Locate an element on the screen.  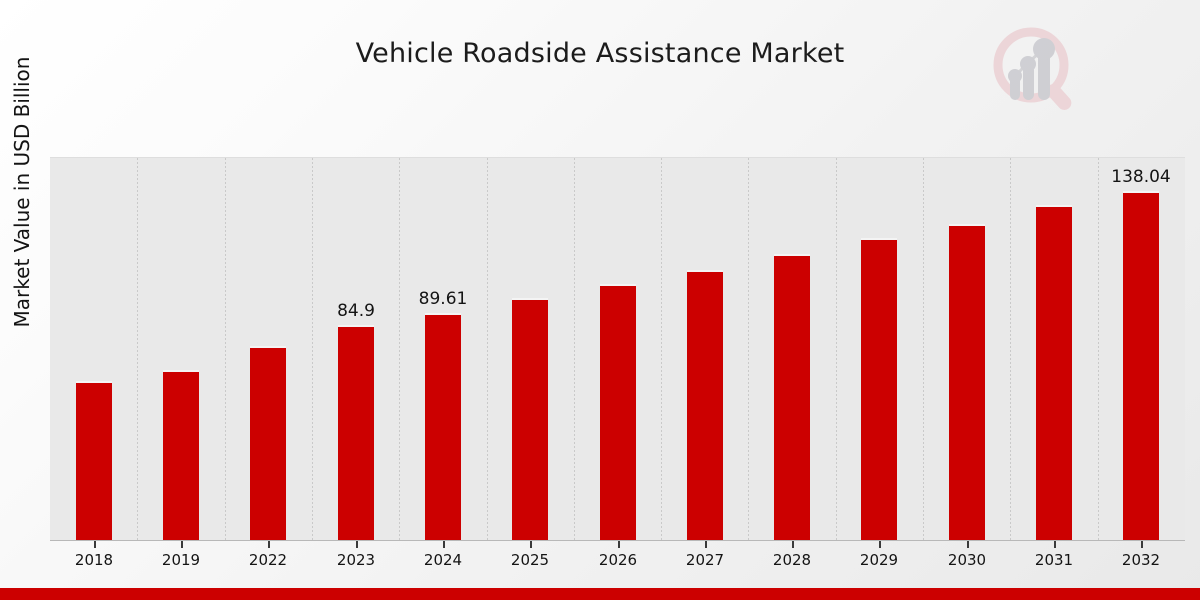
x-tick-label-2018: 2018 is located at coordinates (94, 560).